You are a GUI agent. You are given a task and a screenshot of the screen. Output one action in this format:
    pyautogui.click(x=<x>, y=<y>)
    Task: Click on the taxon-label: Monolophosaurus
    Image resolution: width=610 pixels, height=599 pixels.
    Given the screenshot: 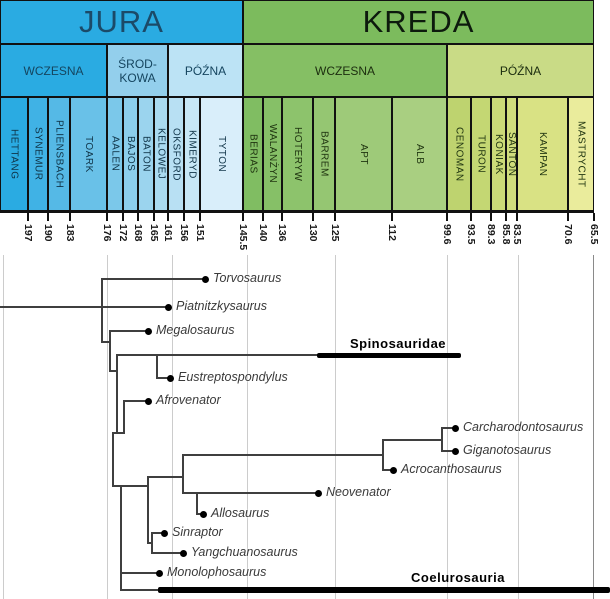 What is the action you would take?
    pyautogui.click(x=217, y=572)
    